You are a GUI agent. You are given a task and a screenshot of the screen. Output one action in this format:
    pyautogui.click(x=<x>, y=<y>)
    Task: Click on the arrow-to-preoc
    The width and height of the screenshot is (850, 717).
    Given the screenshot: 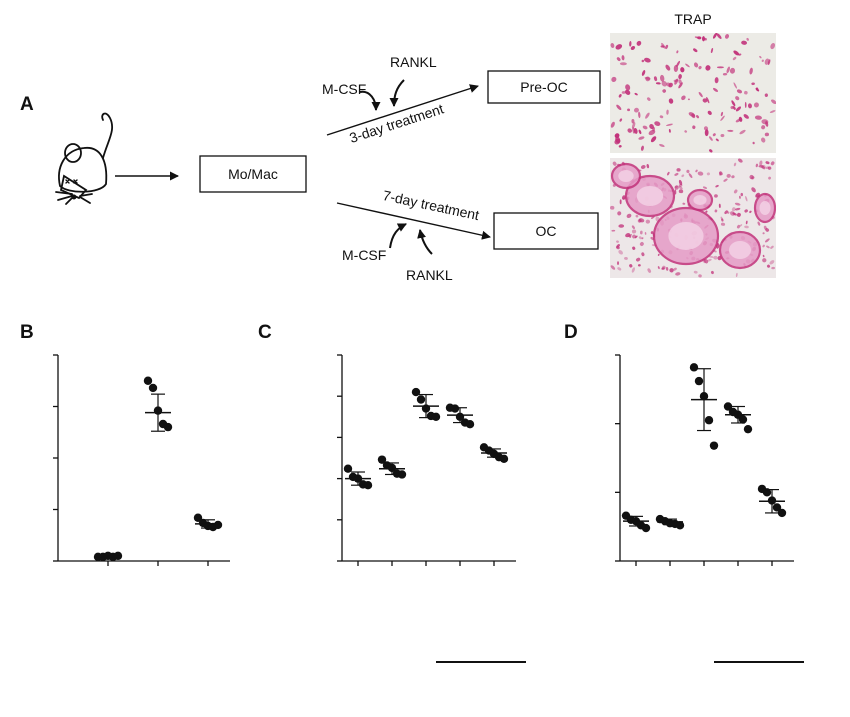 What is the action you would take?
    pyautogui.click(x=402, y=110)
    